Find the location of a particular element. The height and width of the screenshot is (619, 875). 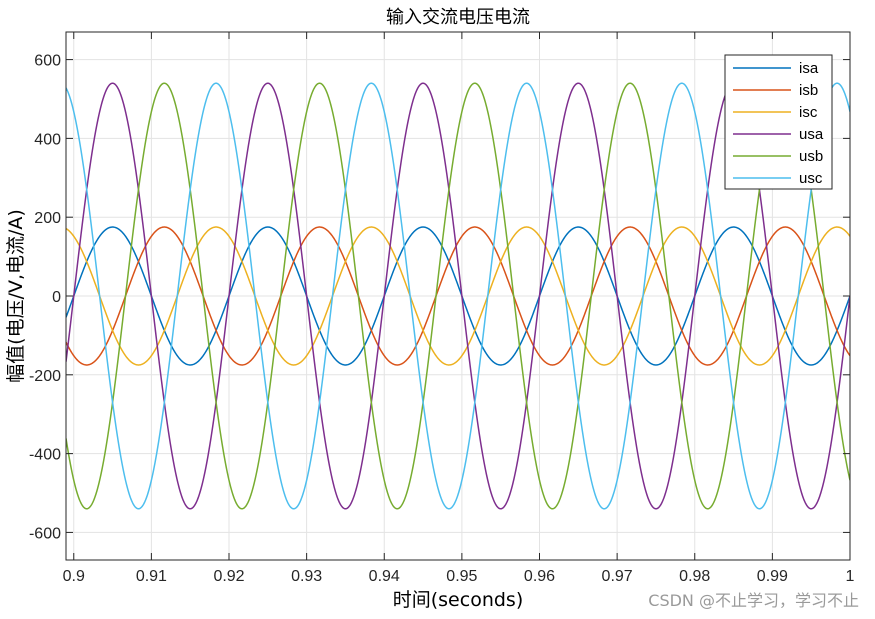

x-tick-label: 0.9 is located at coordinates (74, 576).